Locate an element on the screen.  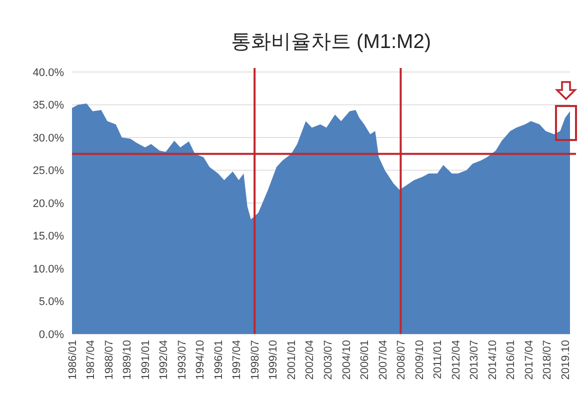
y-tick-label: 30.0% is located at coordinates (48, 138).